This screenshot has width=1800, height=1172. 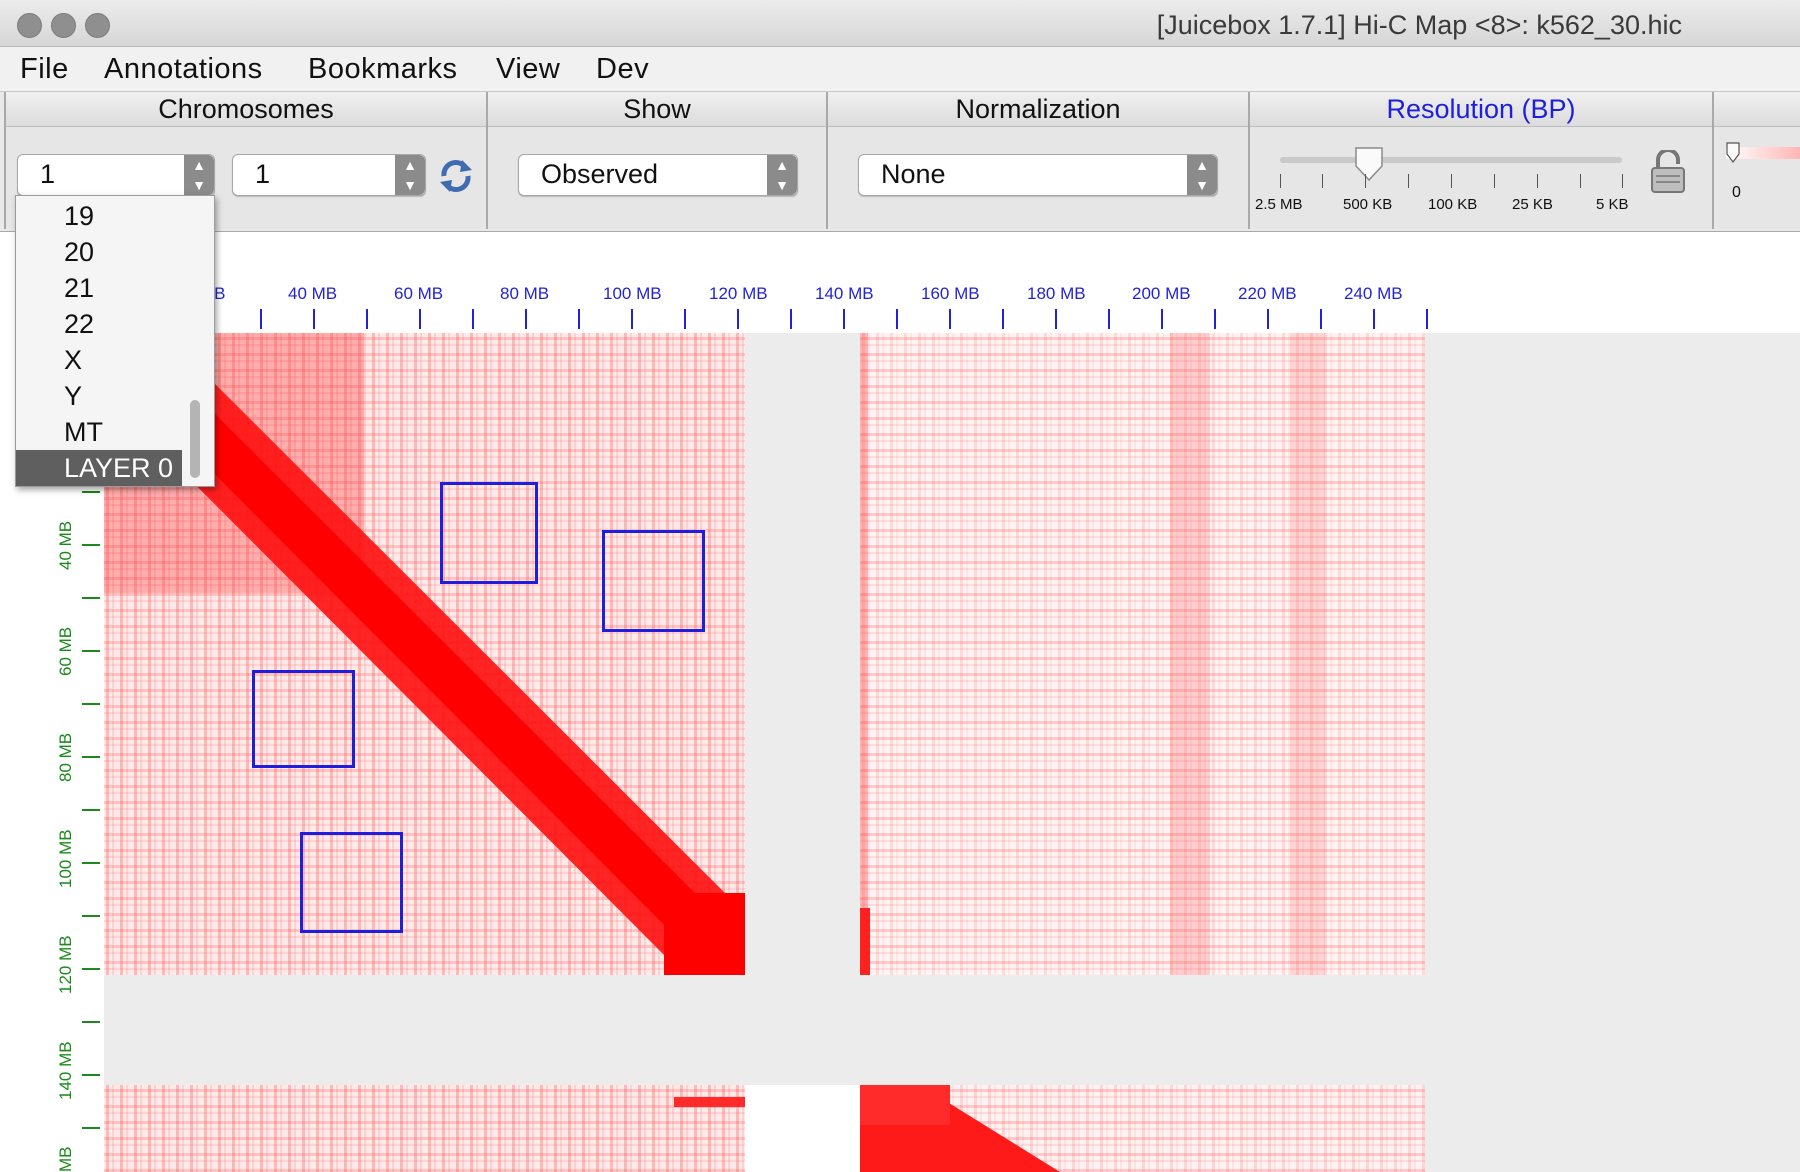 I want to click on x-axis-tick-label: 60 MB, so click(x=419, y=293).